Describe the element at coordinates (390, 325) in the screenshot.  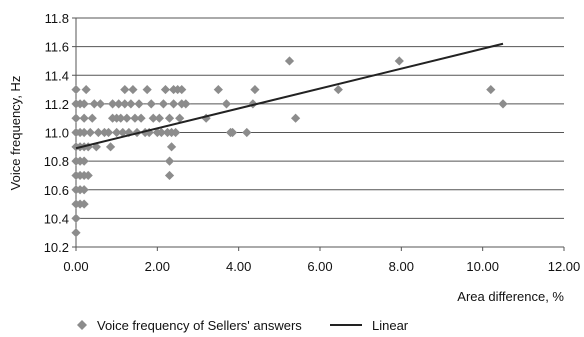
I see `legend-label-linear: Linear` at that location.